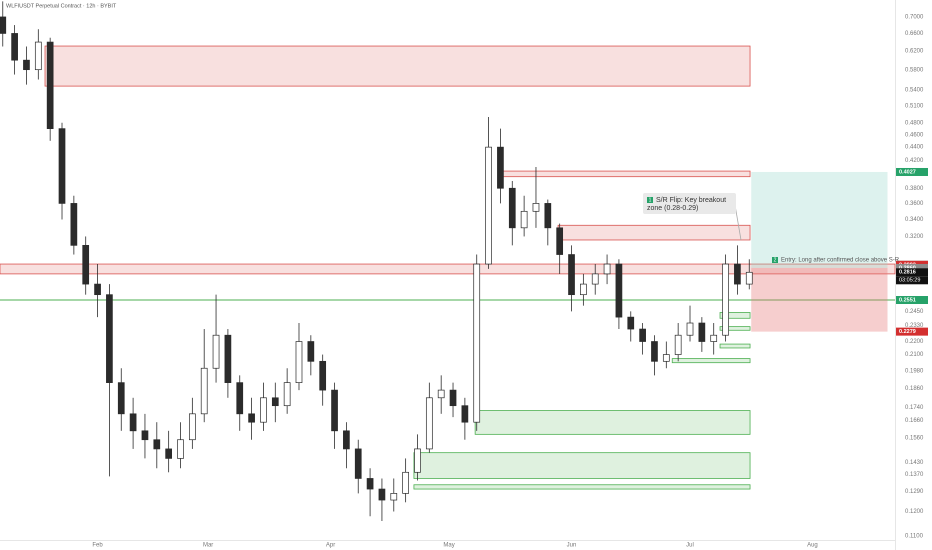 This screenshot has width=932, height=550. Describe the element at coordinates (672, 208) in the screenshot. I see `annotation-line: zone (0.28-0.29)` at that location.